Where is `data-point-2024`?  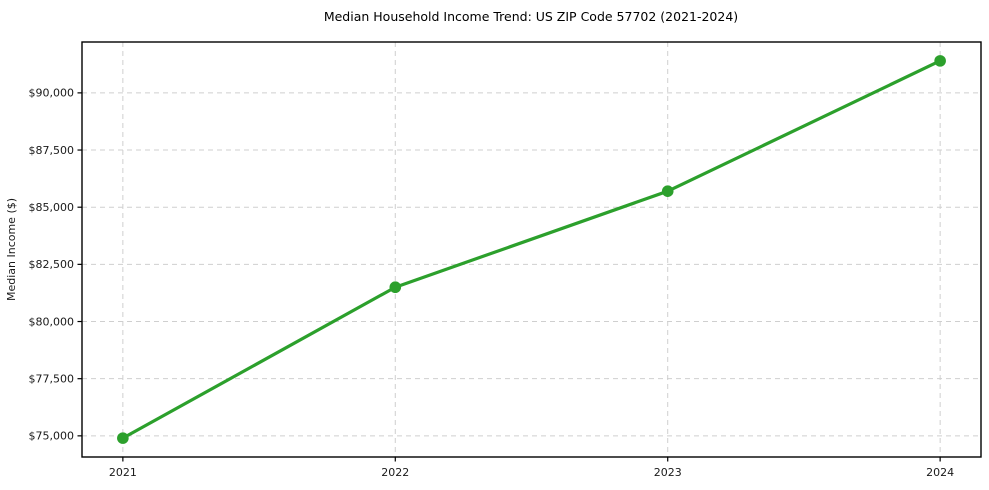
data-point-2024 is located at coordinates (940, 61).